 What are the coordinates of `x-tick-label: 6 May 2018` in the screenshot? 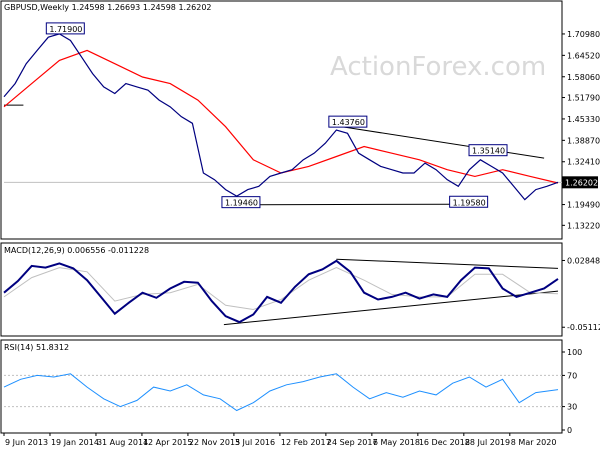 It's located at (396, 442).